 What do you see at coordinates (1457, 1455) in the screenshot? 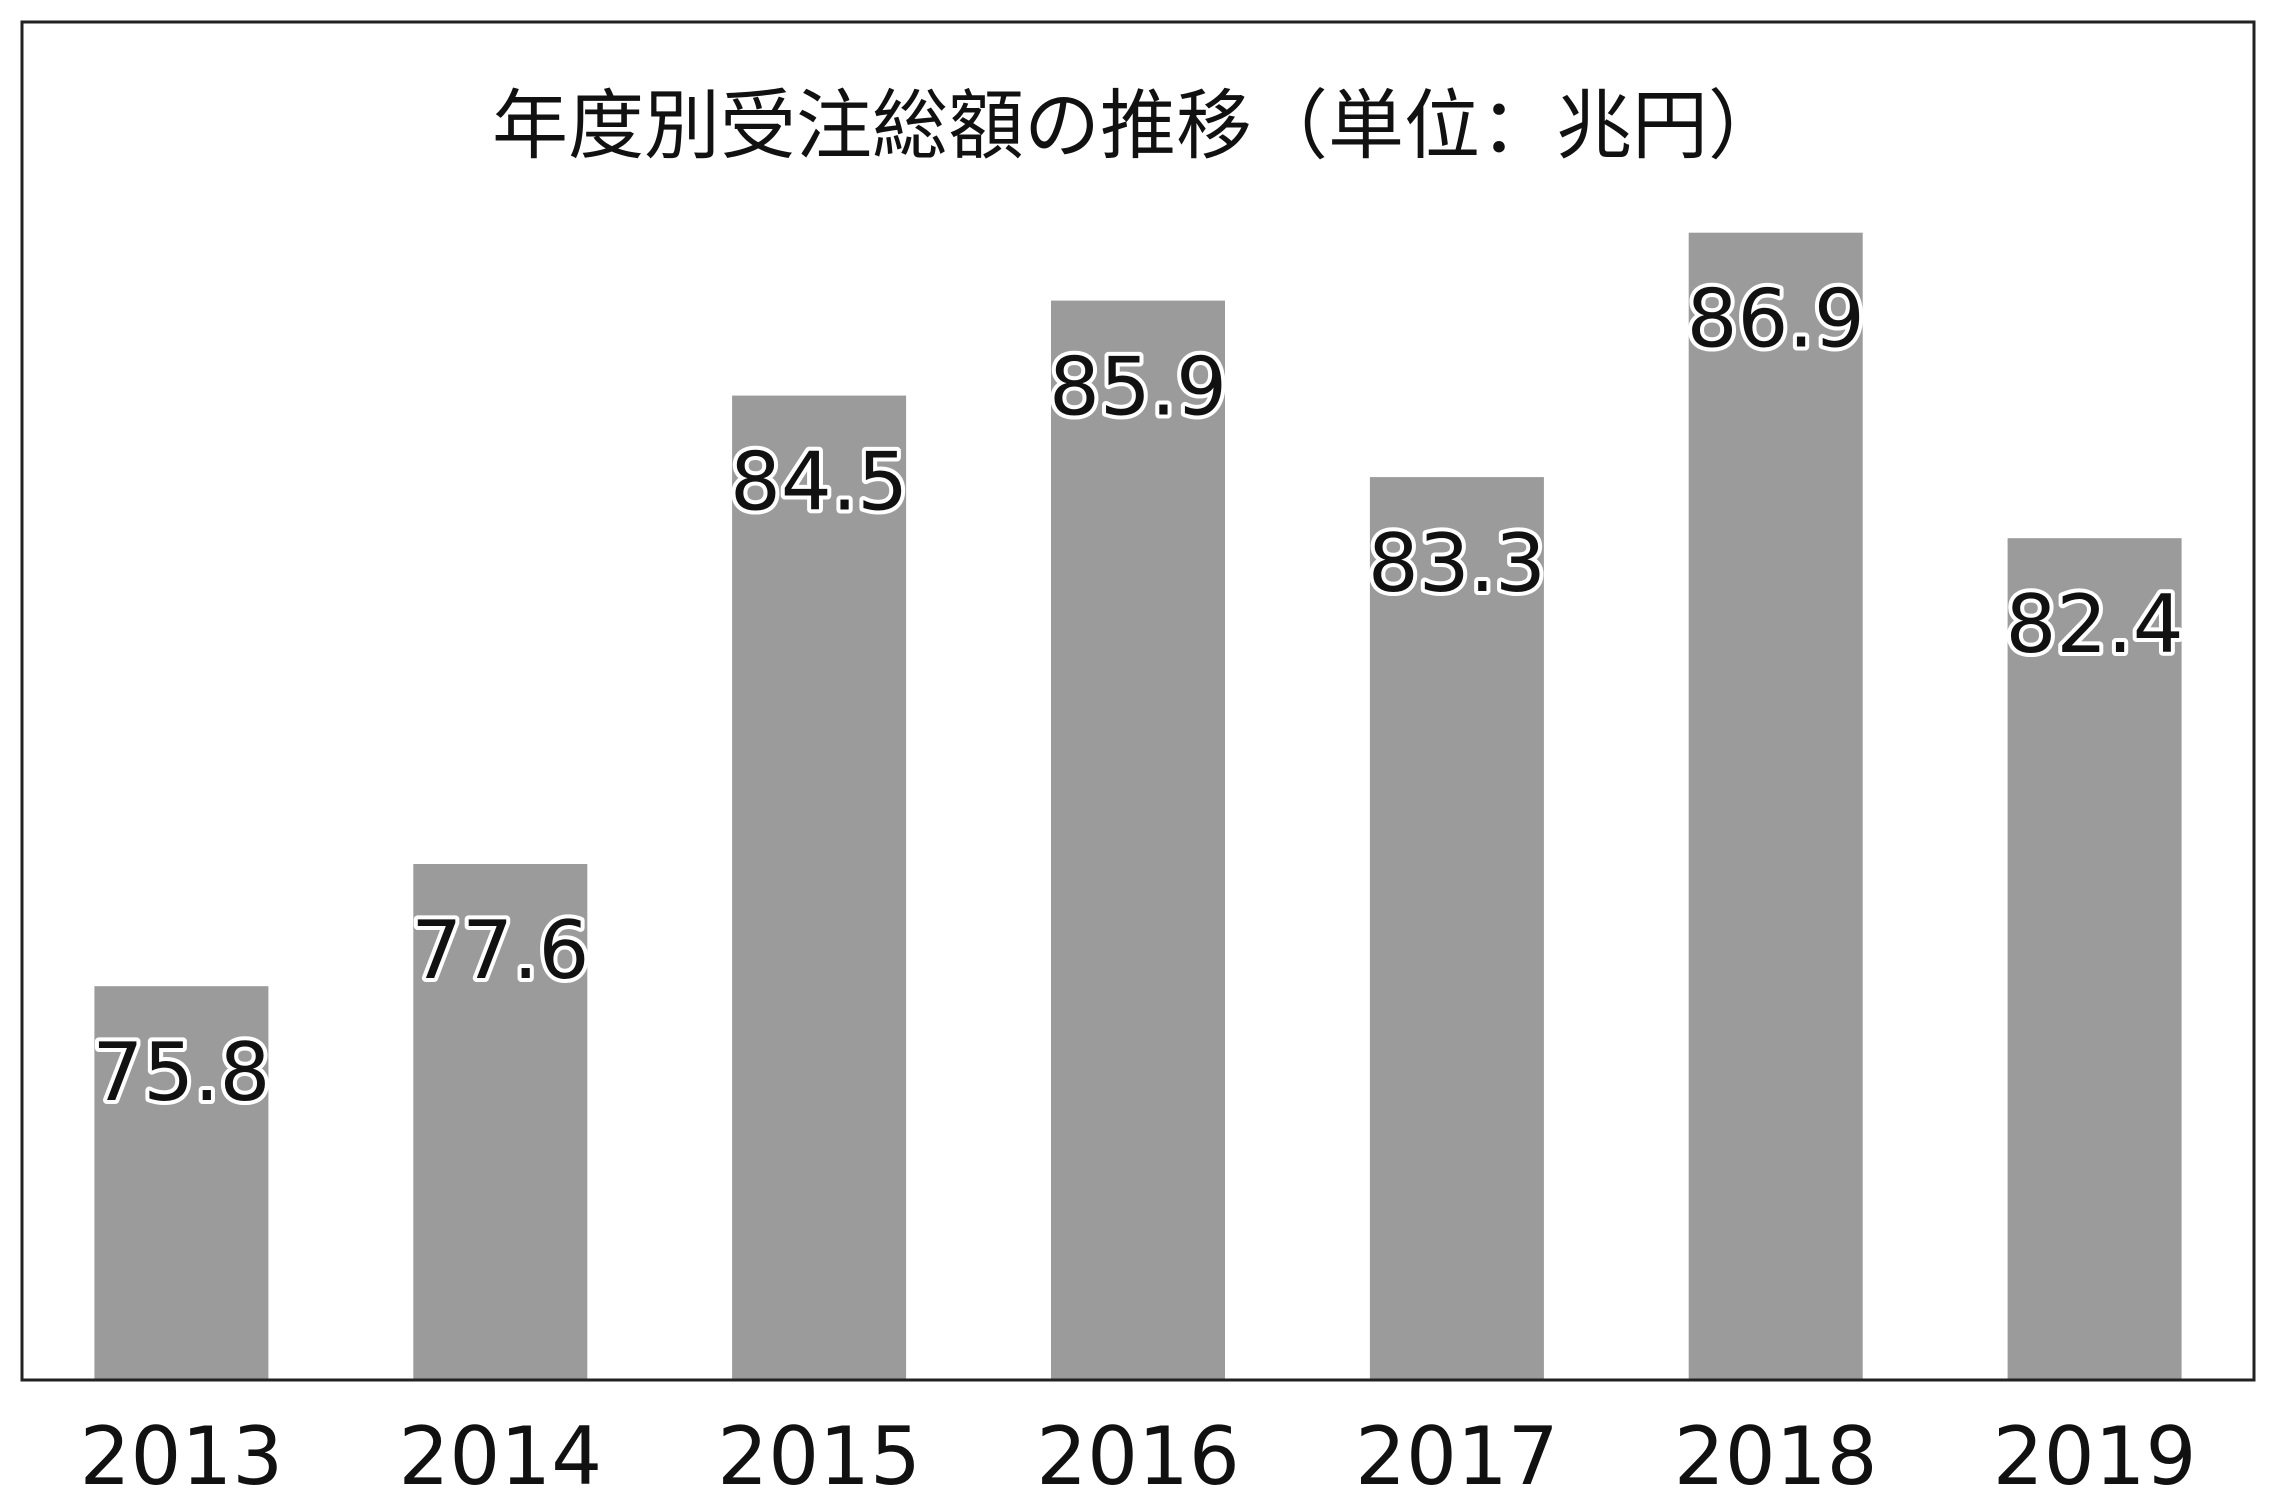
I see `x-tick-label-2017: 2017` at bounding box center [1457, 1455].